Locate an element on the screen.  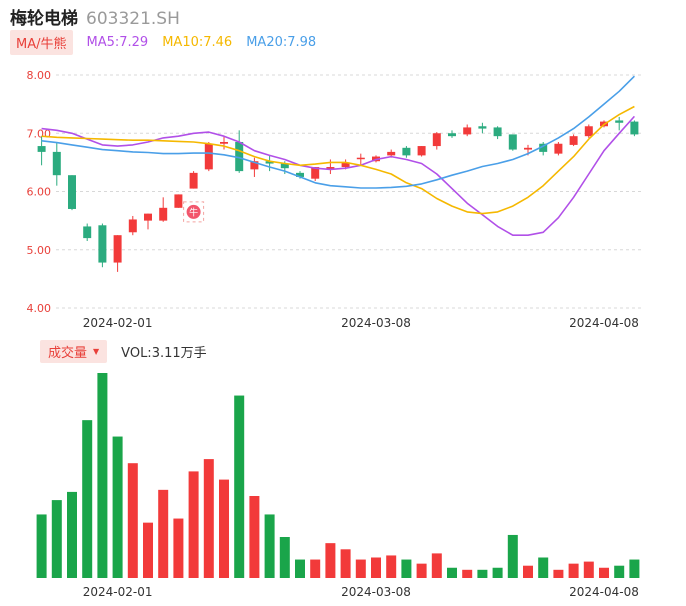
x-tick-label: 2024-02-01 is located at coordinates (118, 323).